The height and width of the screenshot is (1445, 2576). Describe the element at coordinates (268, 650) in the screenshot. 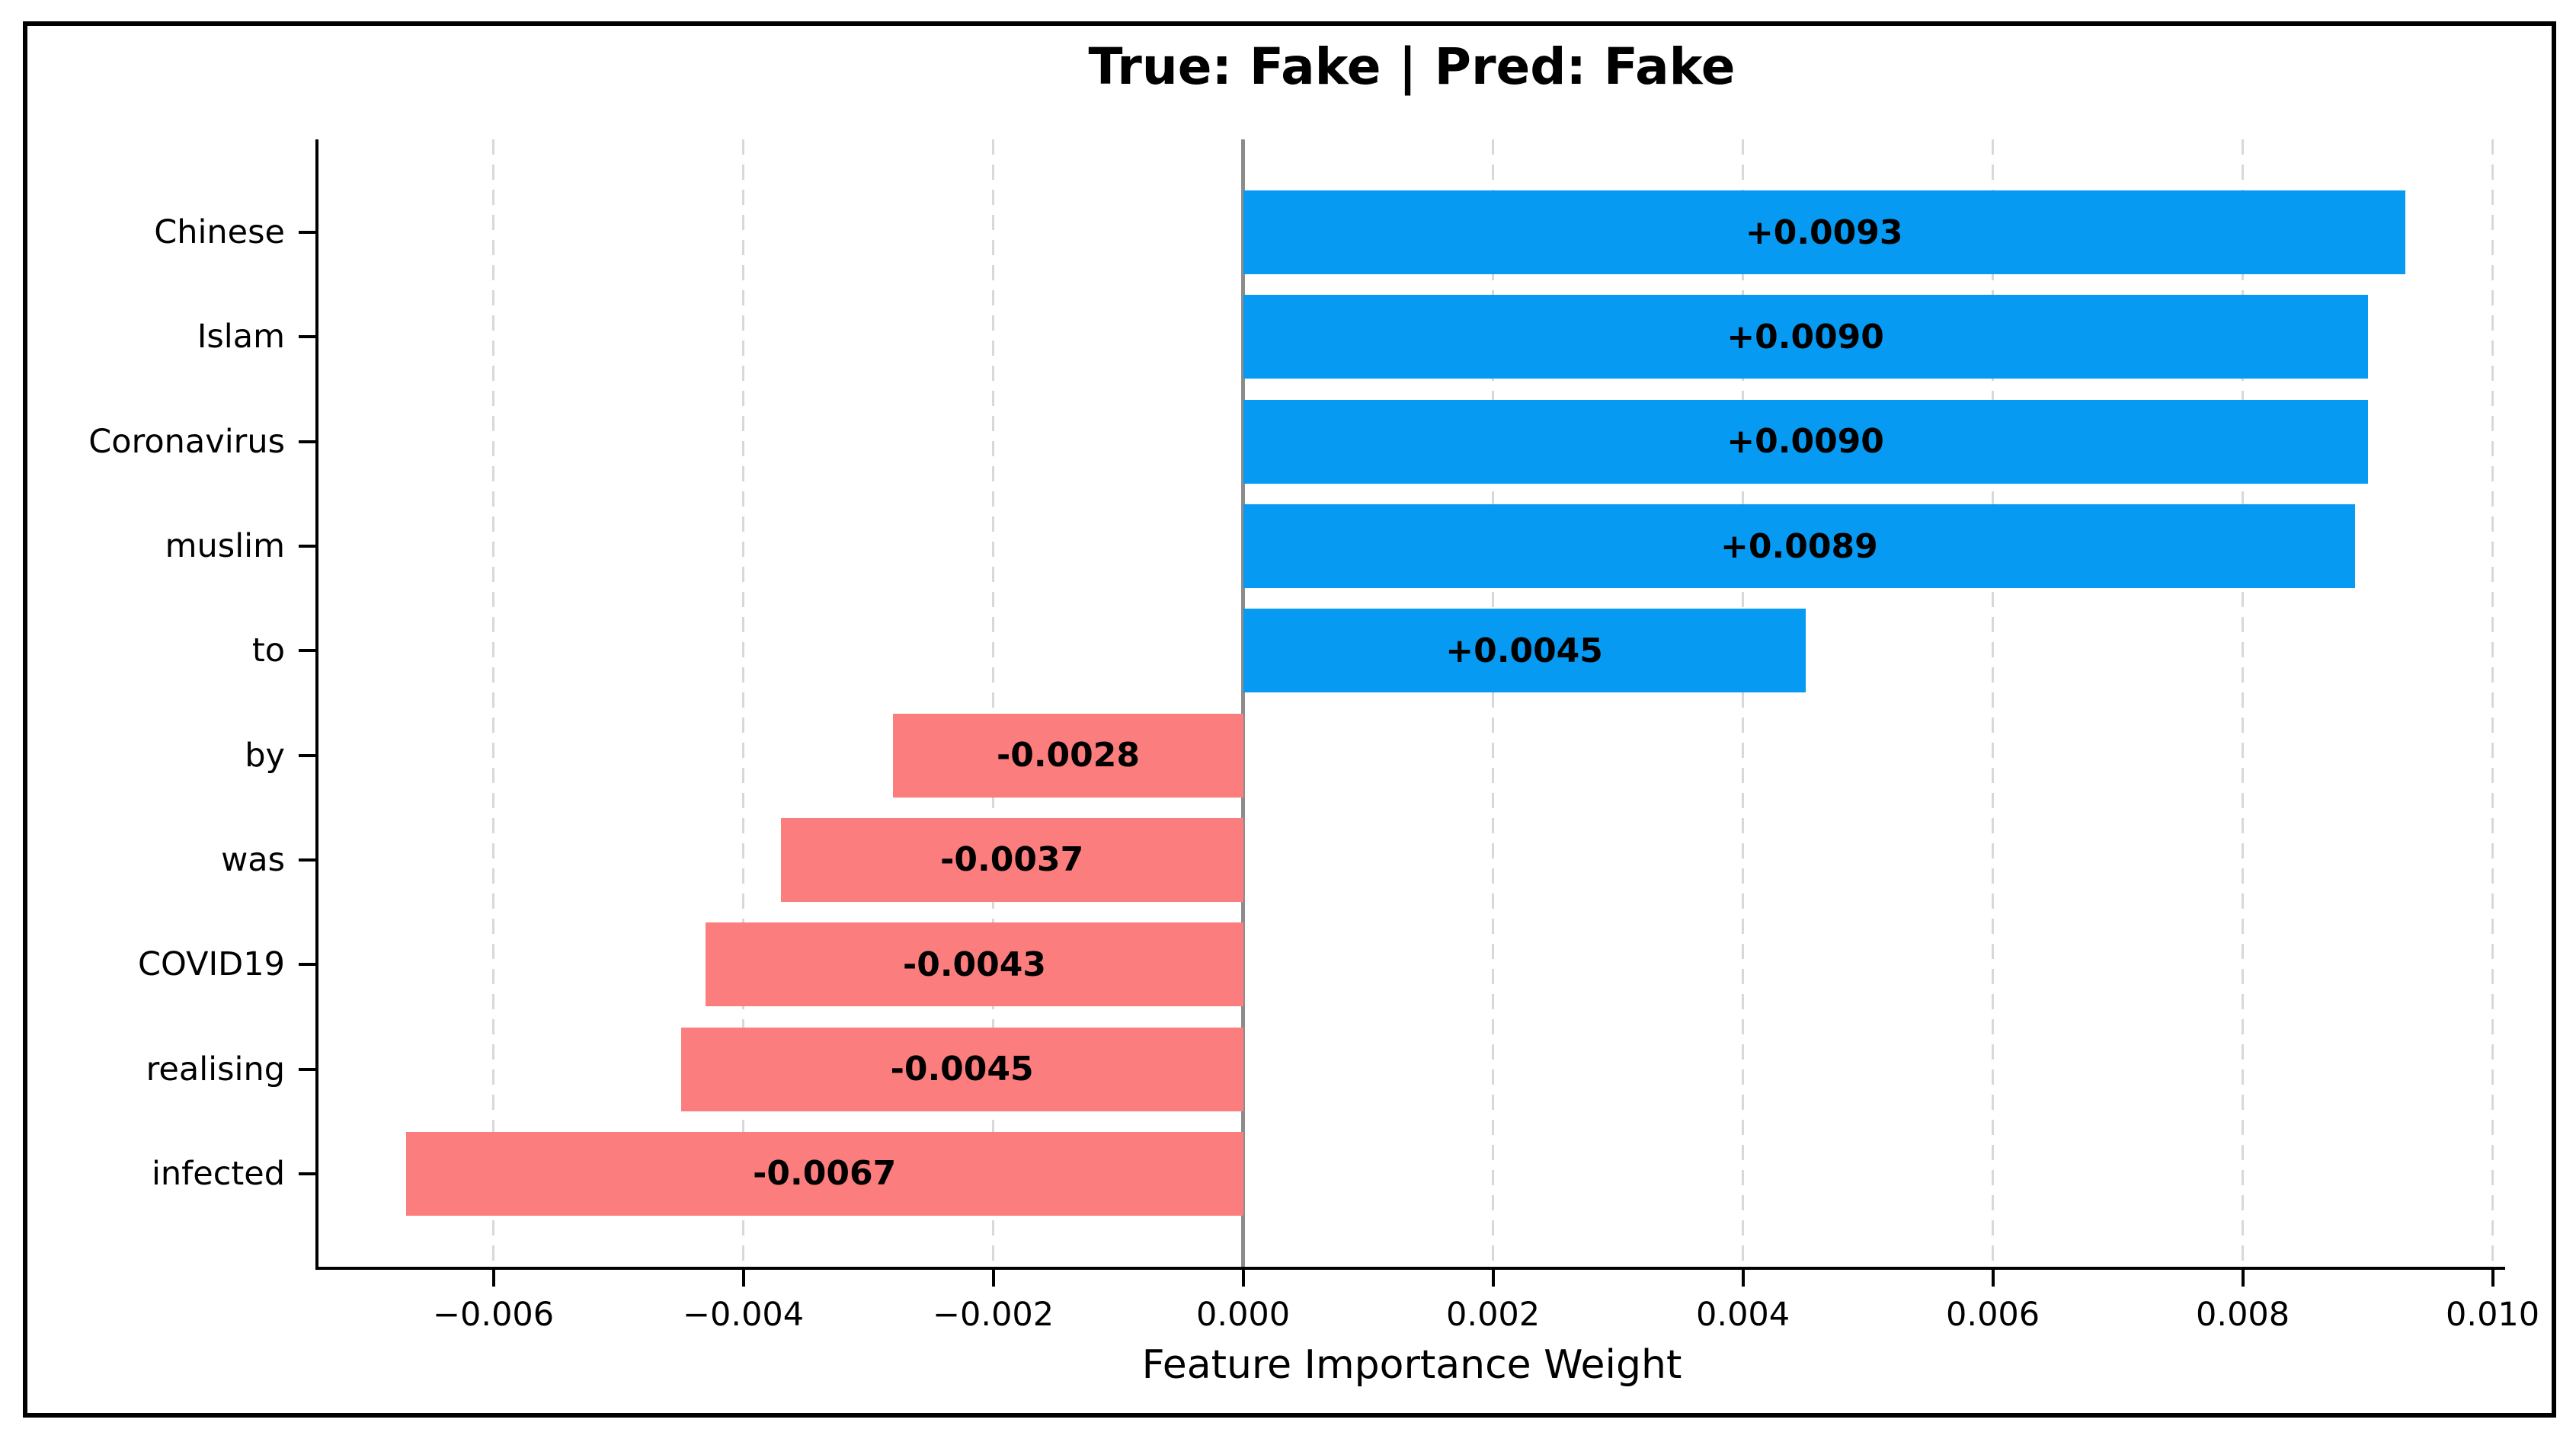

I see `y-tick-label: to` at that location.